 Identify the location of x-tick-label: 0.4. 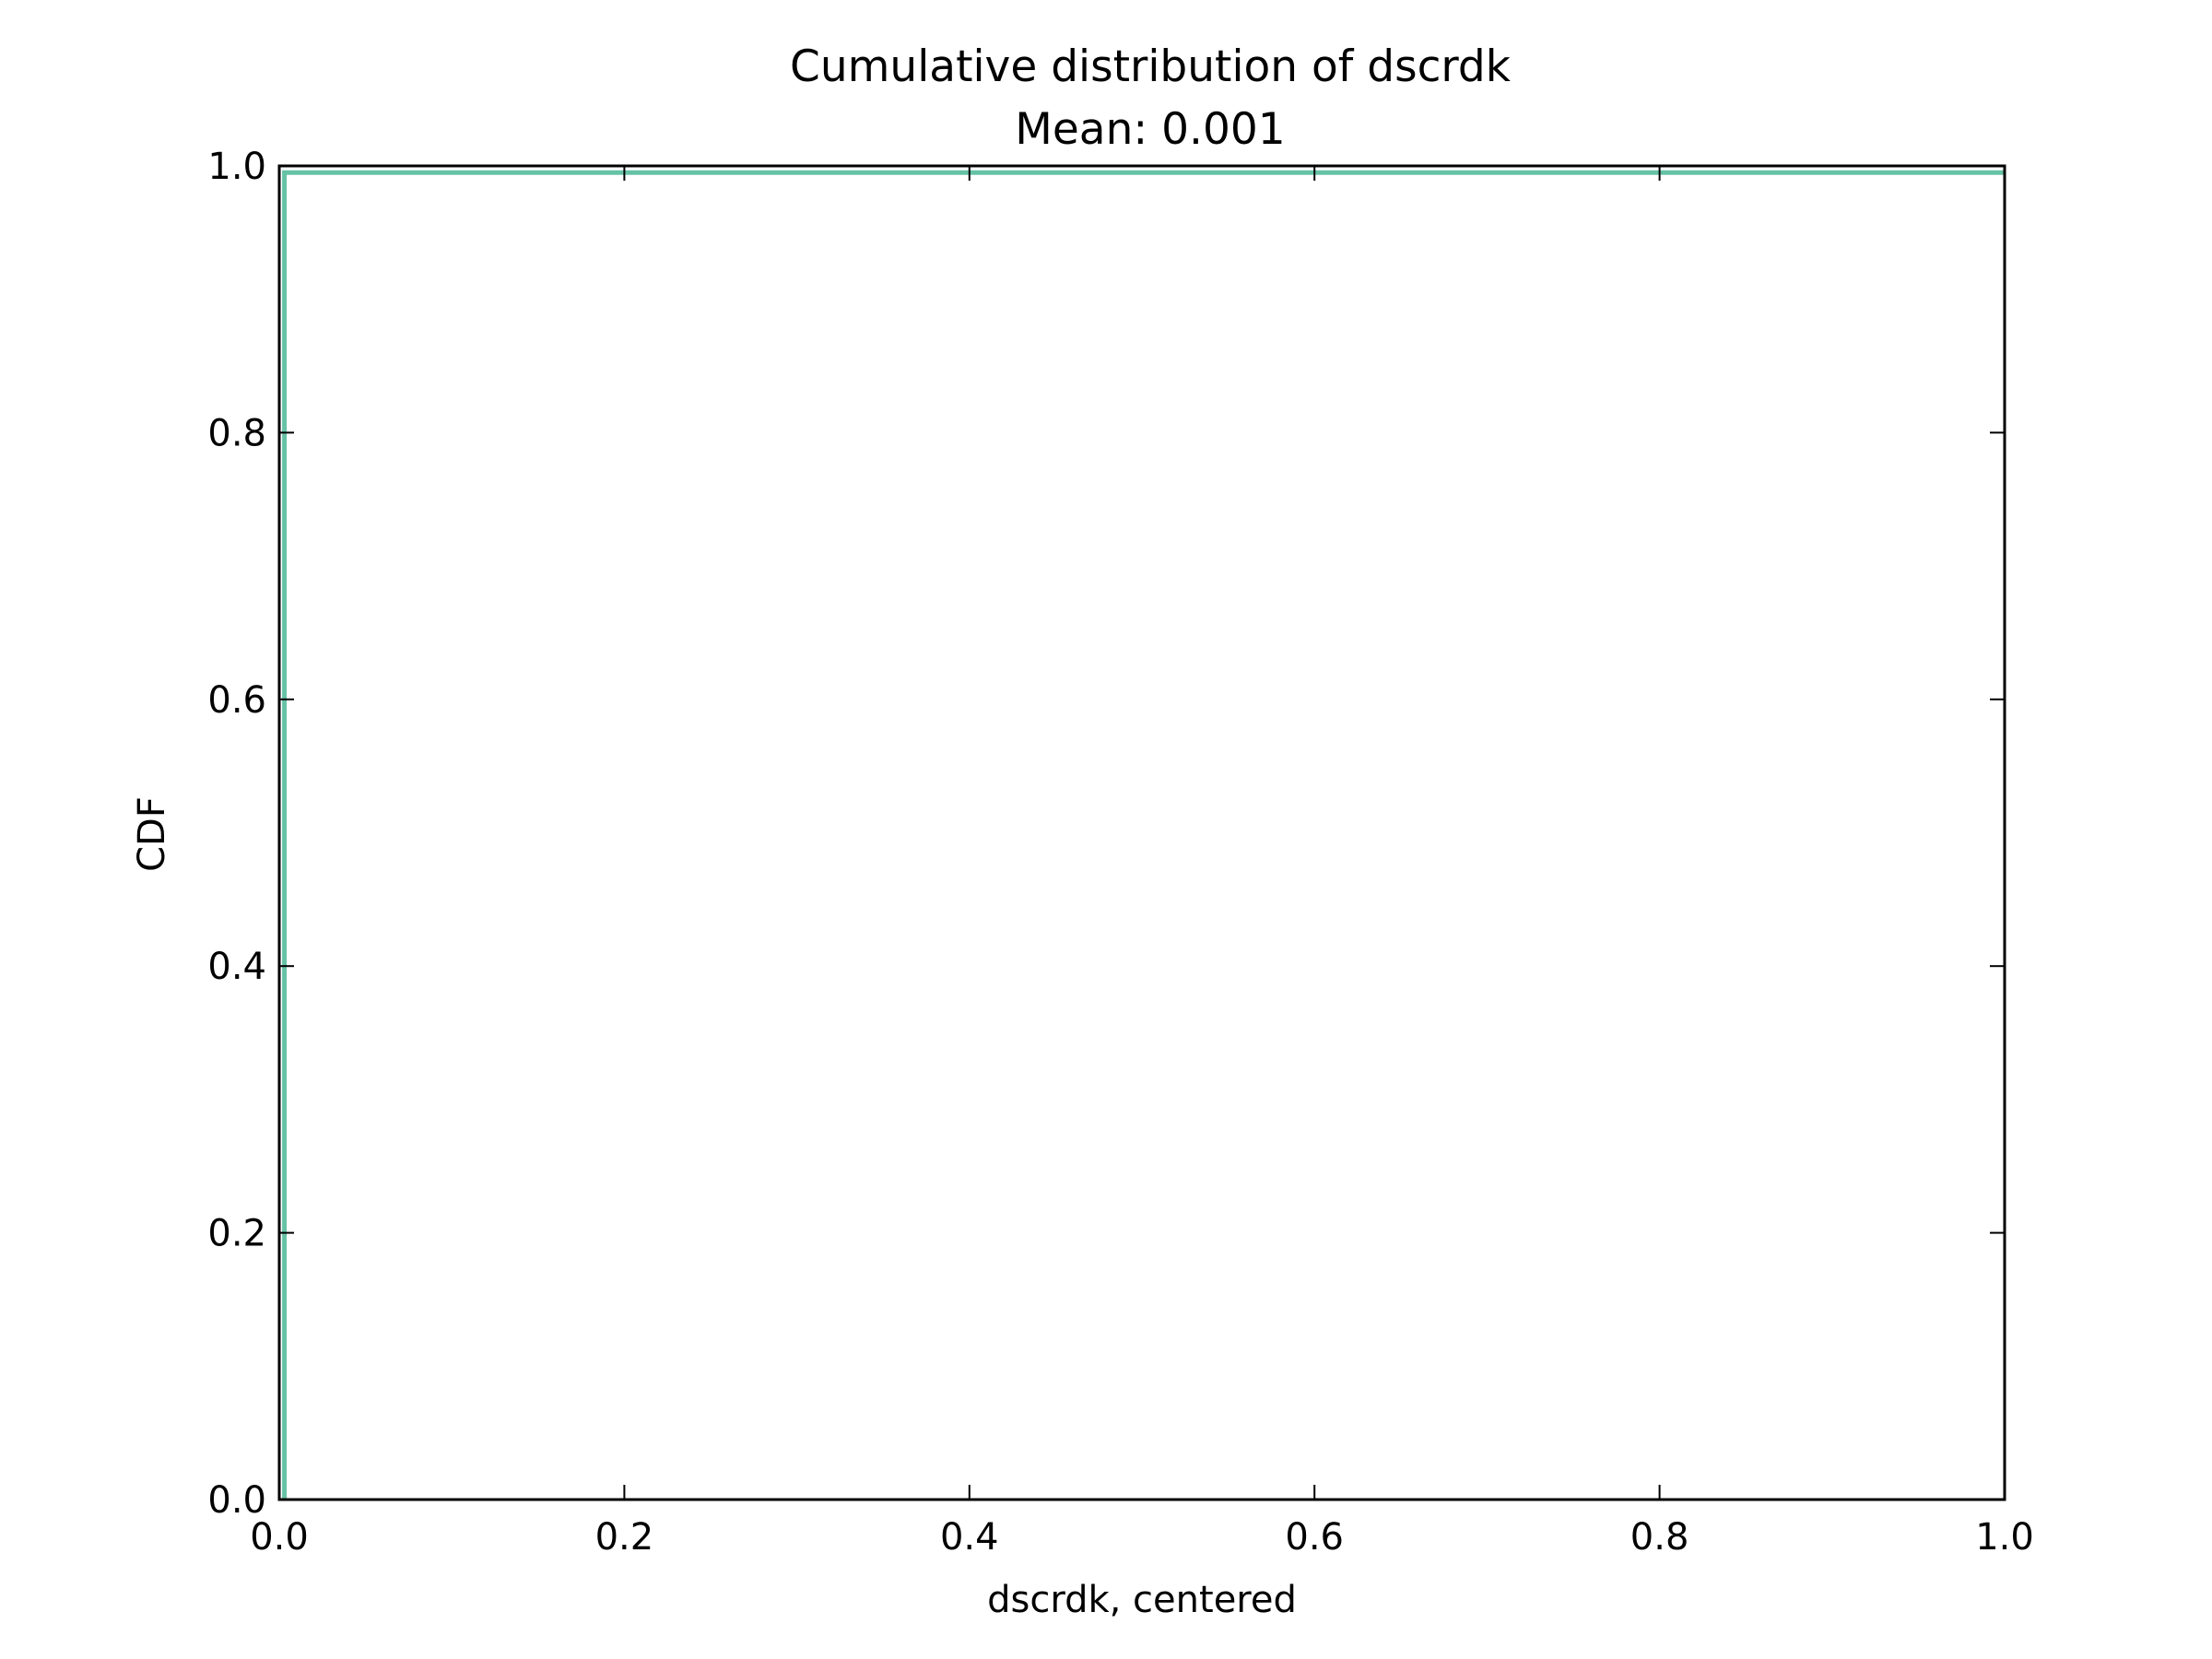
(969, 1537).